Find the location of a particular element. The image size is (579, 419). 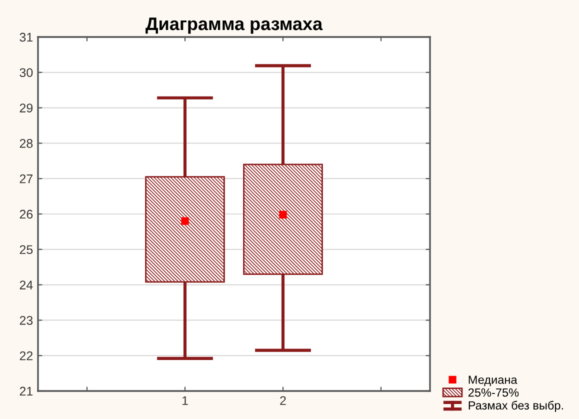

text: Размах без выбр. is located at coordinates (515, 406).